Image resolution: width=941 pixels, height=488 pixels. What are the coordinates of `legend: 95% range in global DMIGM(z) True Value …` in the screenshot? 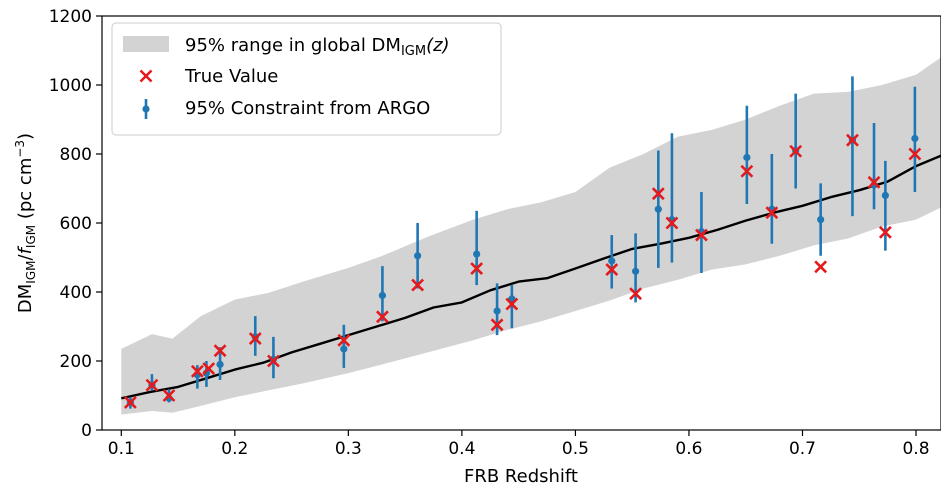 It's located at (306, 79).